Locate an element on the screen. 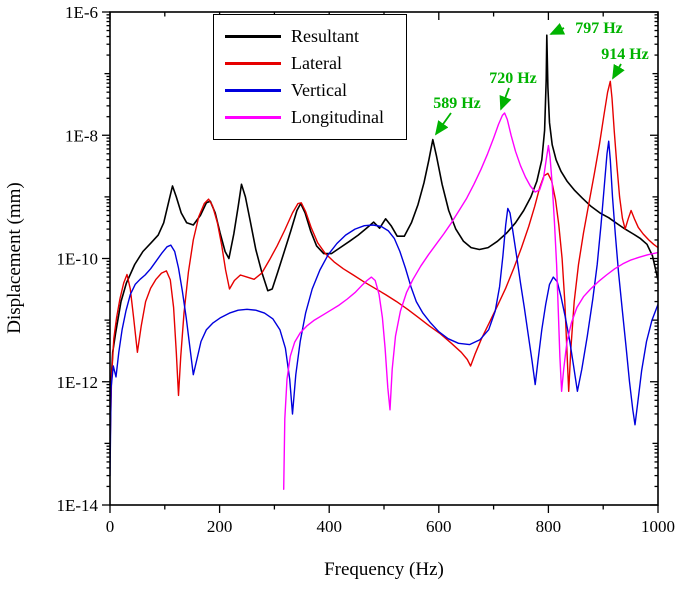 The width and height of the screenshot is (685, 589). legend-item-lateral: Lateral is located at coordinates (310, 63).